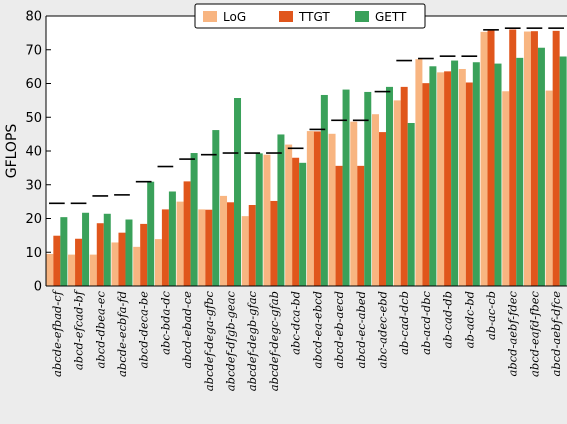  What do you see at coordinates (234, 17) in the screenshot?
I see `legend-label-log: LoG` at bounding box center [234, 17].